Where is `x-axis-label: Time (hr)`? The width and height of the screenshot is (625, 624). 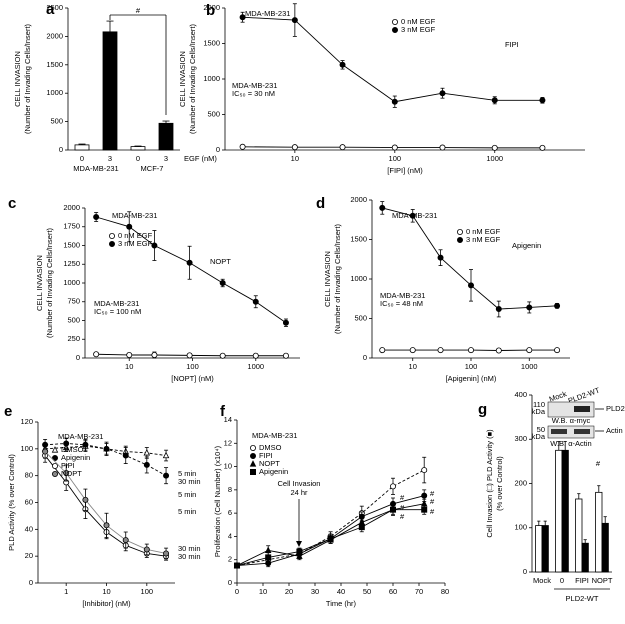
x-axis-label: Time (hr) is located at coordinates (341, 603).